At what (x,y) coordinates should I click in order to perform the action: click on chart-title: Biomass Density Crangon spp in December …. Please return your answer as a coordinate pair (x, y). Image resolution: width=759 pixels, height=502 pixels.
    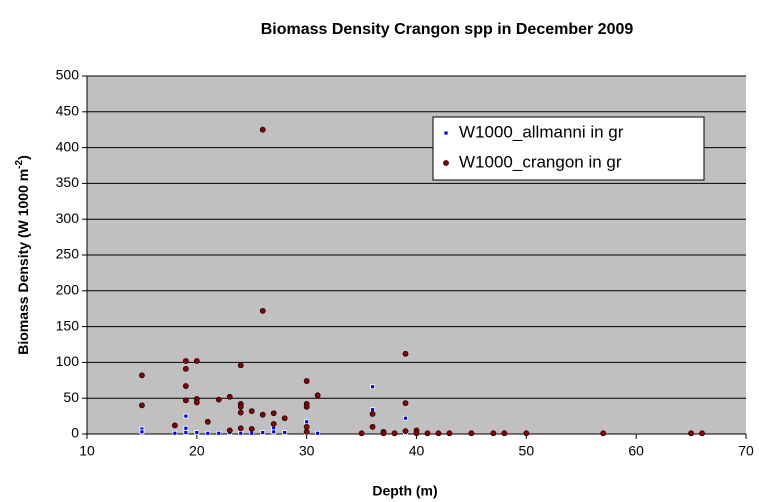
    Looking at the image, I should click on (447, 29).